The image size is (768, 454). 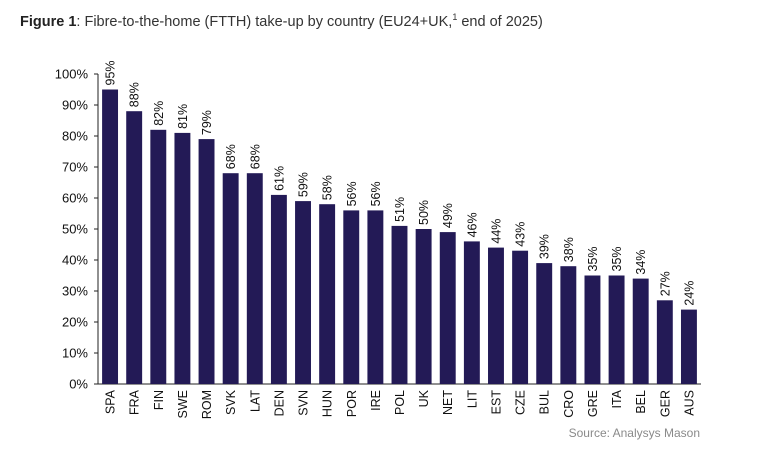 I want to click on y-tick-label: 100%, so click(x=72, y=74).